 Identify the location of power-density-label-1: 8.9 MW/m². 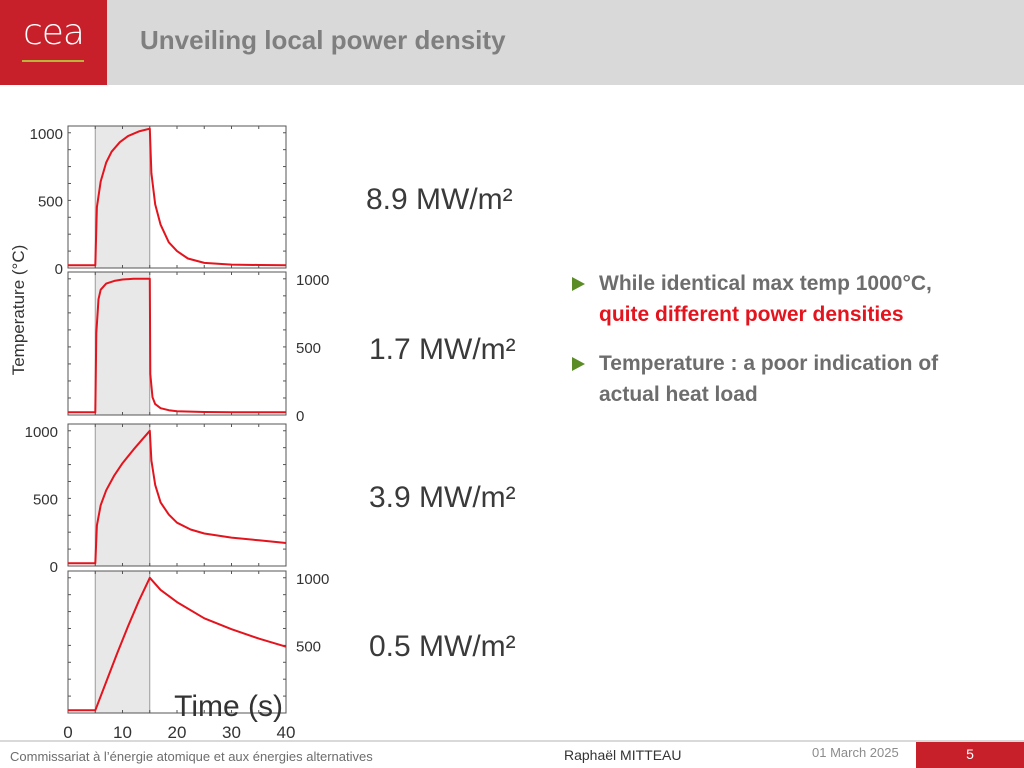
(439, 199).